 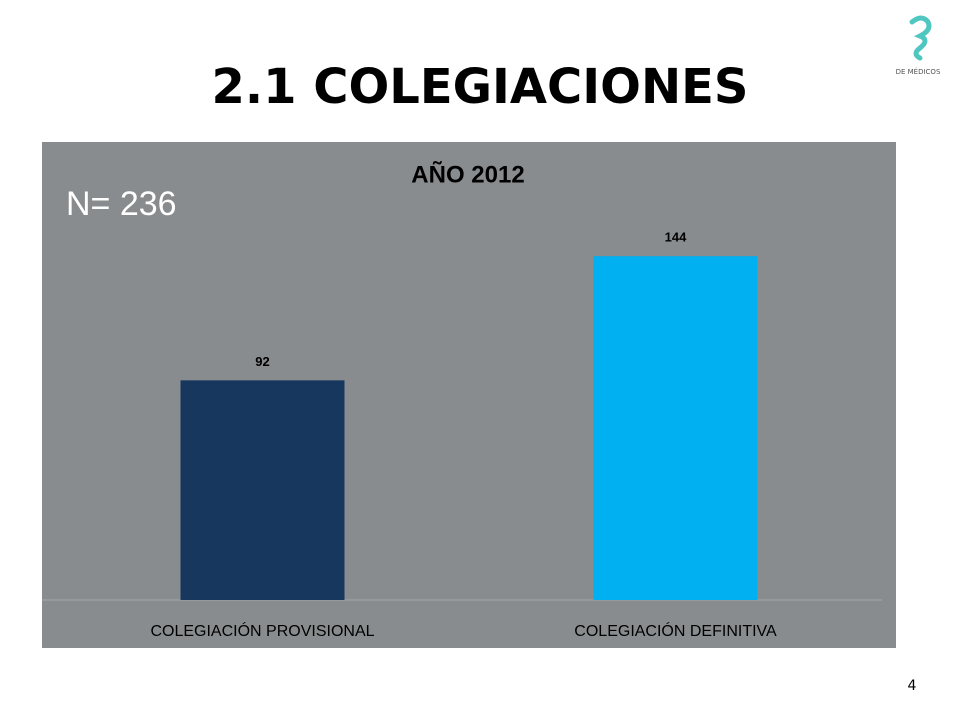 What do you see at coordinates (480, 87) in the screenshot?
I see `slide-title: 2.1 COLEGIACIONES` at bounding box center [480, 87].